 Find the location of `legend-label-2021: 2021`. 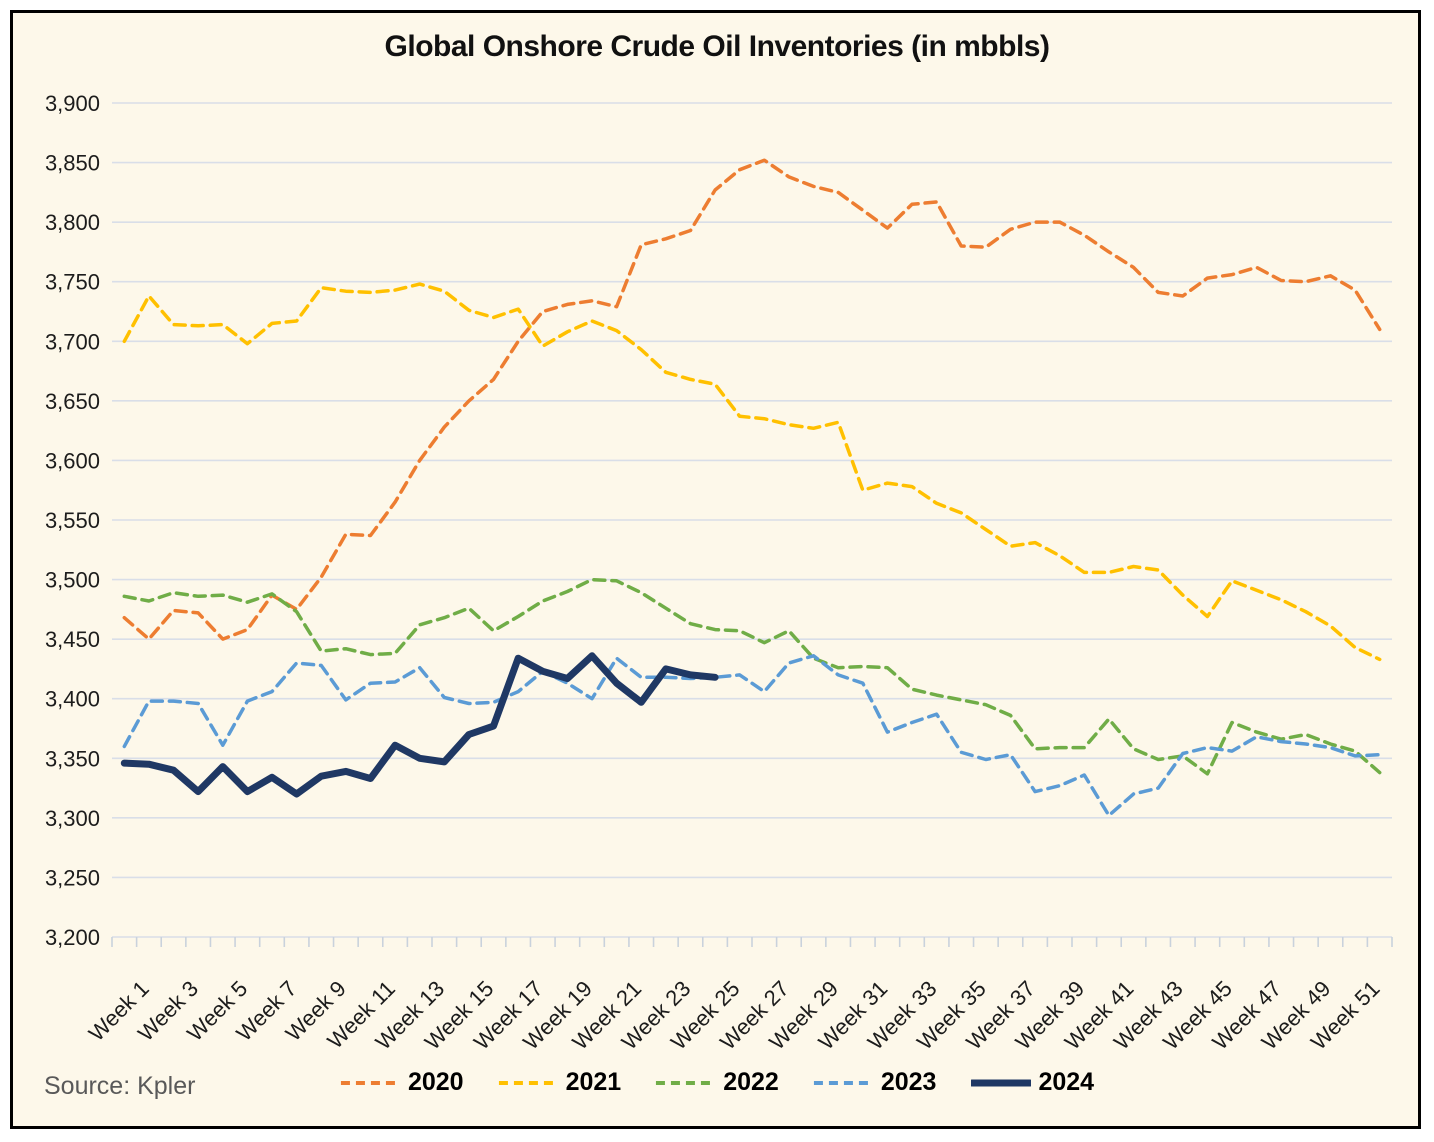

legend-label-2021: 2021 is located at coordinates (593, 1082).